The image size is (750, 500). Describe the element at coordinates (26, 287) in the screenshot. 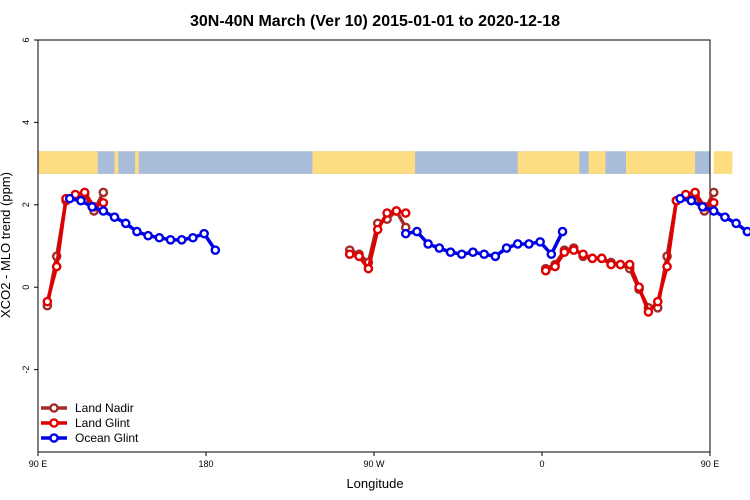

I see `y-tick-label-1: 0` at that location.